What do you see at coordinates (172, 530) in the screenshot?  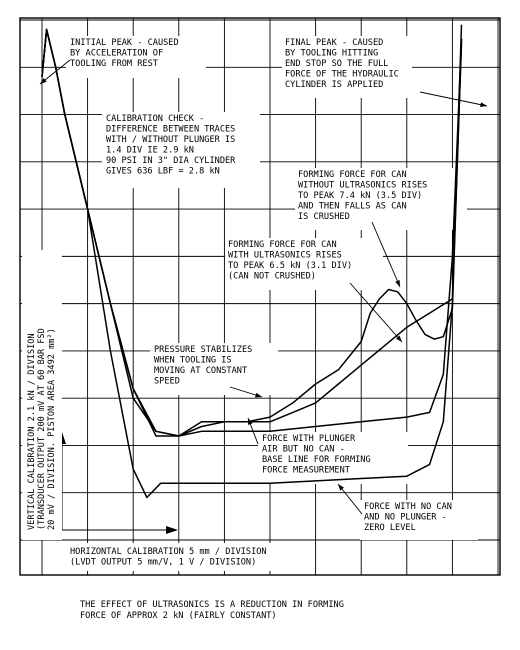 I see `x-arrow-head` at bounding box center [172, 530].